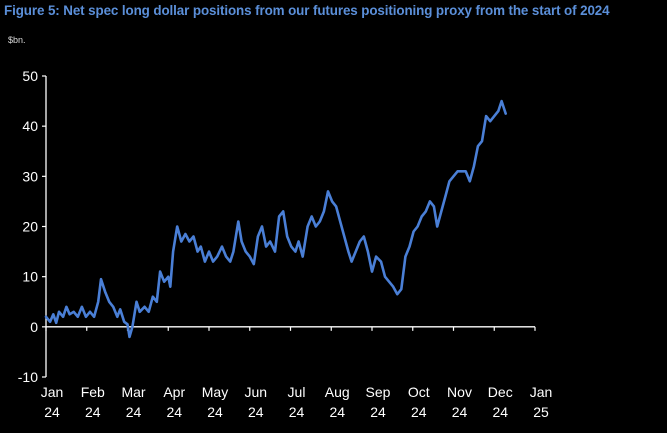 The image size is (667, 433). What do you see at coordinates (255, 392) in the screenshot?
I see `x-tick-label-month: Jun` at bounding box center [255, 392].